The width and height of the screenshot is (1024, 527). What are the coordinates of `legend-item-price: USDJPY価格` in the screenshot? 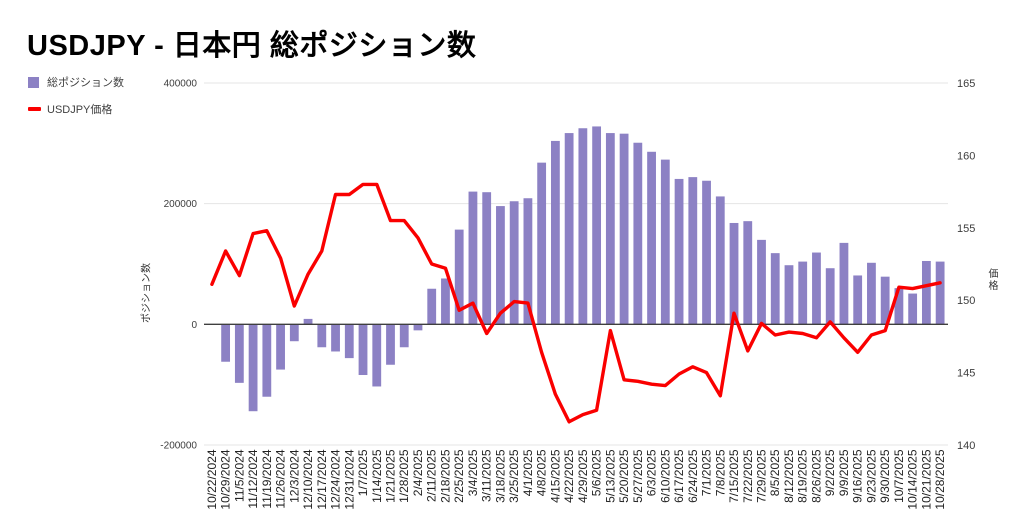 It's located at (76, 109).